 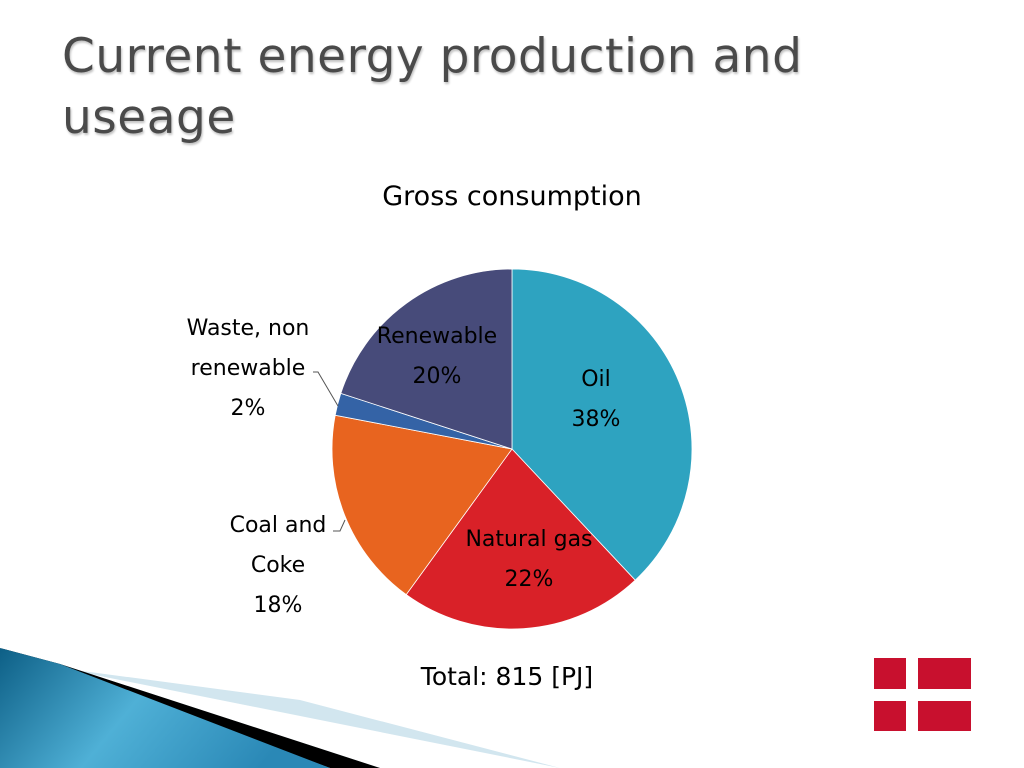 What do you see at coordinates (507, 676) in the screenshot?
I see `total-annotation: Total: 815 [PJ]` at bounding box center [507, 676].